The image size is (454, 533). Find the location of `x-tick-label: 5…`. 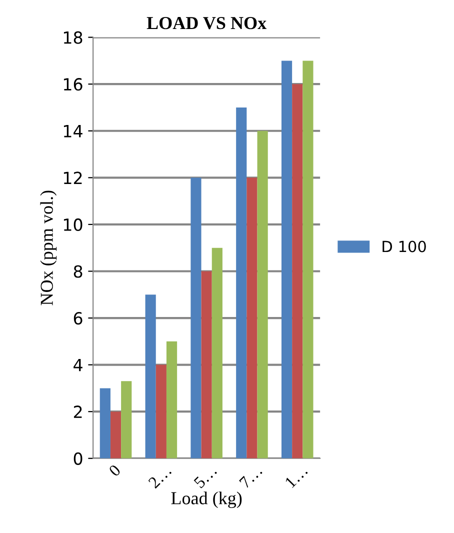

x-tick-label: 5… is located at coordinates (206, 476).